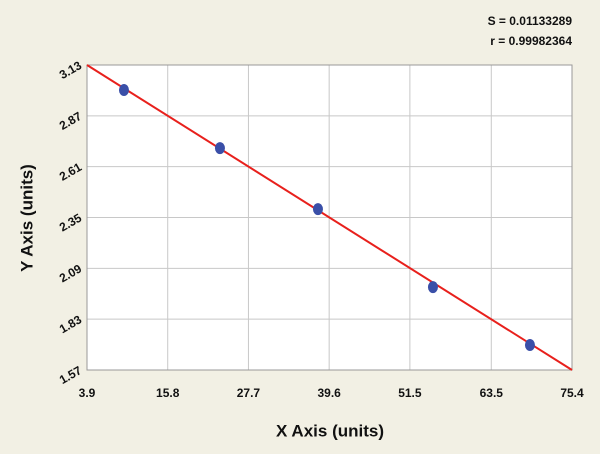 The image size is (600, 454). Describe the element at coordinates (530, 21) in the screenshot. I see `annotation: S = 0.01133289` at that location.